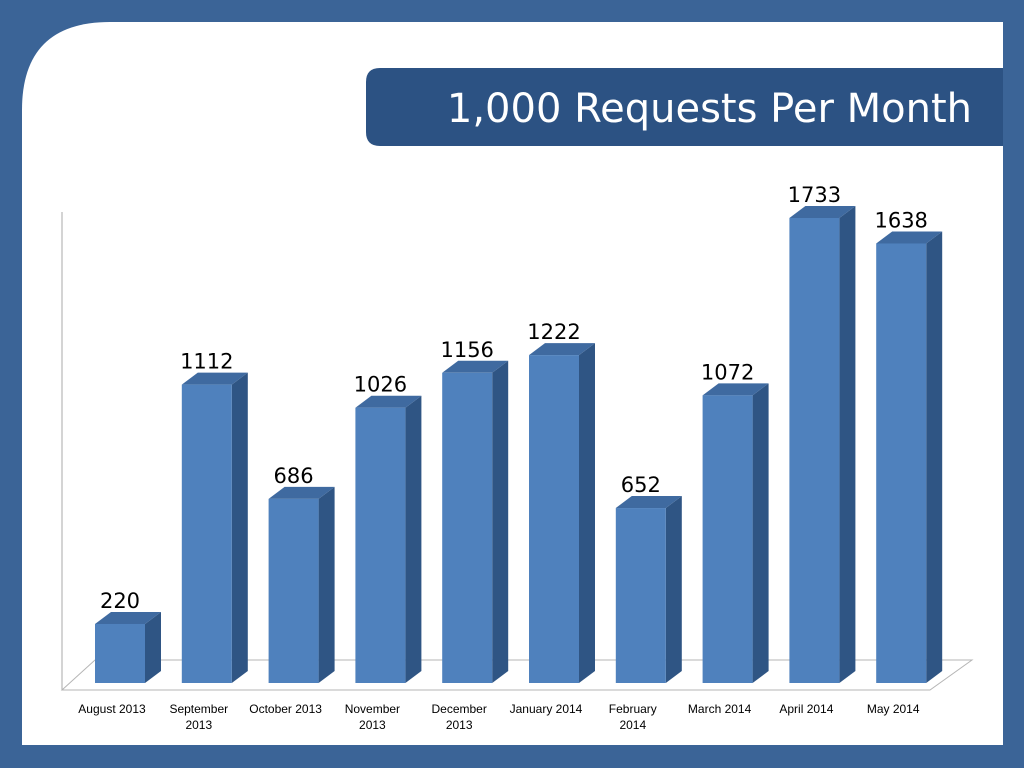 This screenshot has height=768, width=1024. What do you see at coordinates (380, 385) in the screenshot?
I see `value-label: 1026` at bounding box center [380, 385].